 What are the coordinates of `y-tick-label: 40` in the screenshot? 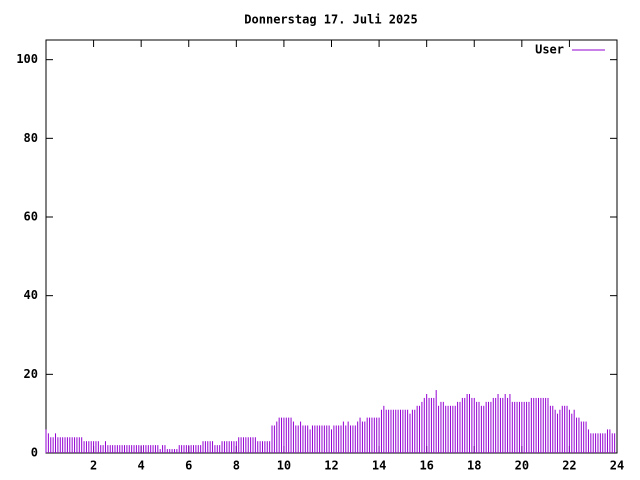 It's located at (31, 295).